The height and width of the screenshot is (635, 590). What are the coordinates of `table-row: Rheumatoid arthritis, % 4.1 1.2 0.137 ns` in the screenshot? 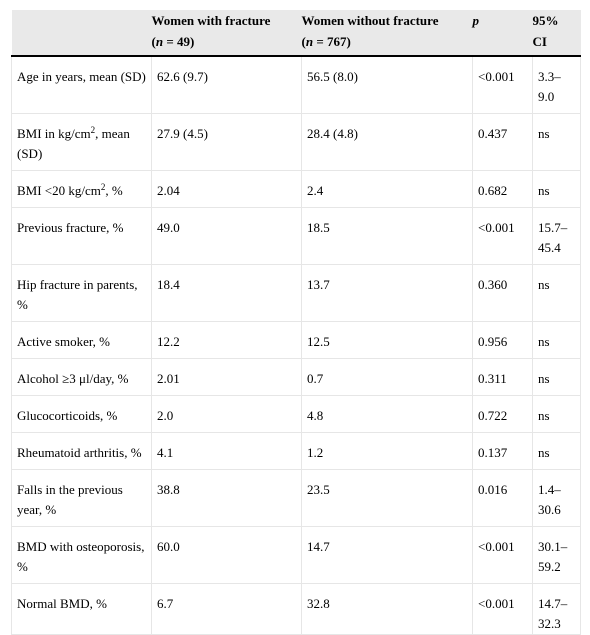 It's located at (296, 451).